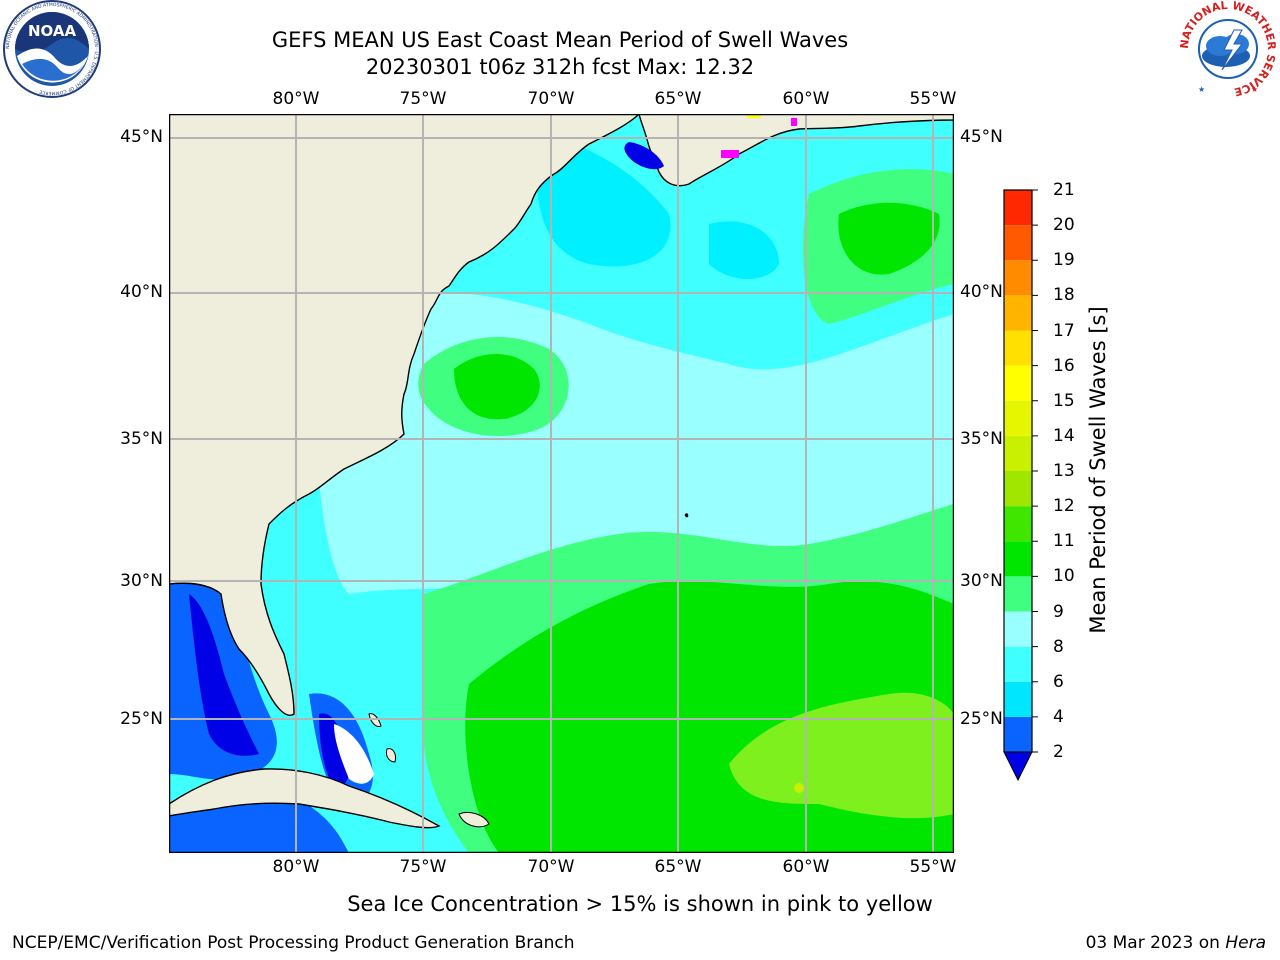 This screenshot has height=960, width=1280. Describe the element at coordinates (354, 754) in the screenshot. I see `bahamas-shallow` at that location.